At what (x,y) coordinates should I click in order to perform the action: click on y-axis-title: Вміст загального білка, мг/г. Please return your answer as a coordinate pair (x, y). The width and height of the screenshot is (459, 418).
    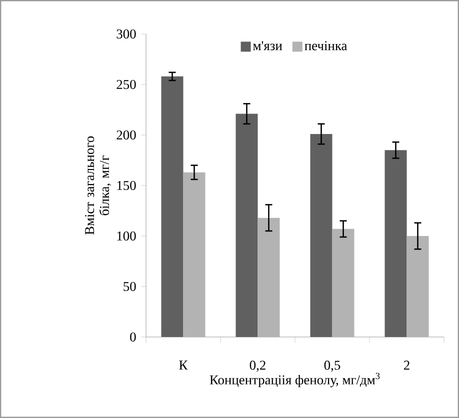
    Looking at the image, I should click on (98, 185).